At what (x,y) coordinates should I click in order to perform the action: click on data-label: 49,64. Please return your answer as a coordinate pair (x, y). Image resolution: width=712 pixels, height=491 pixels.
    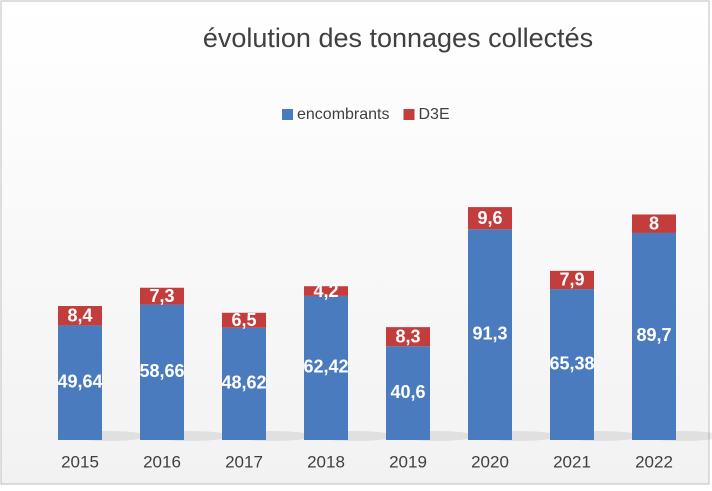
    Looking at the image, I should click on (79, 381).